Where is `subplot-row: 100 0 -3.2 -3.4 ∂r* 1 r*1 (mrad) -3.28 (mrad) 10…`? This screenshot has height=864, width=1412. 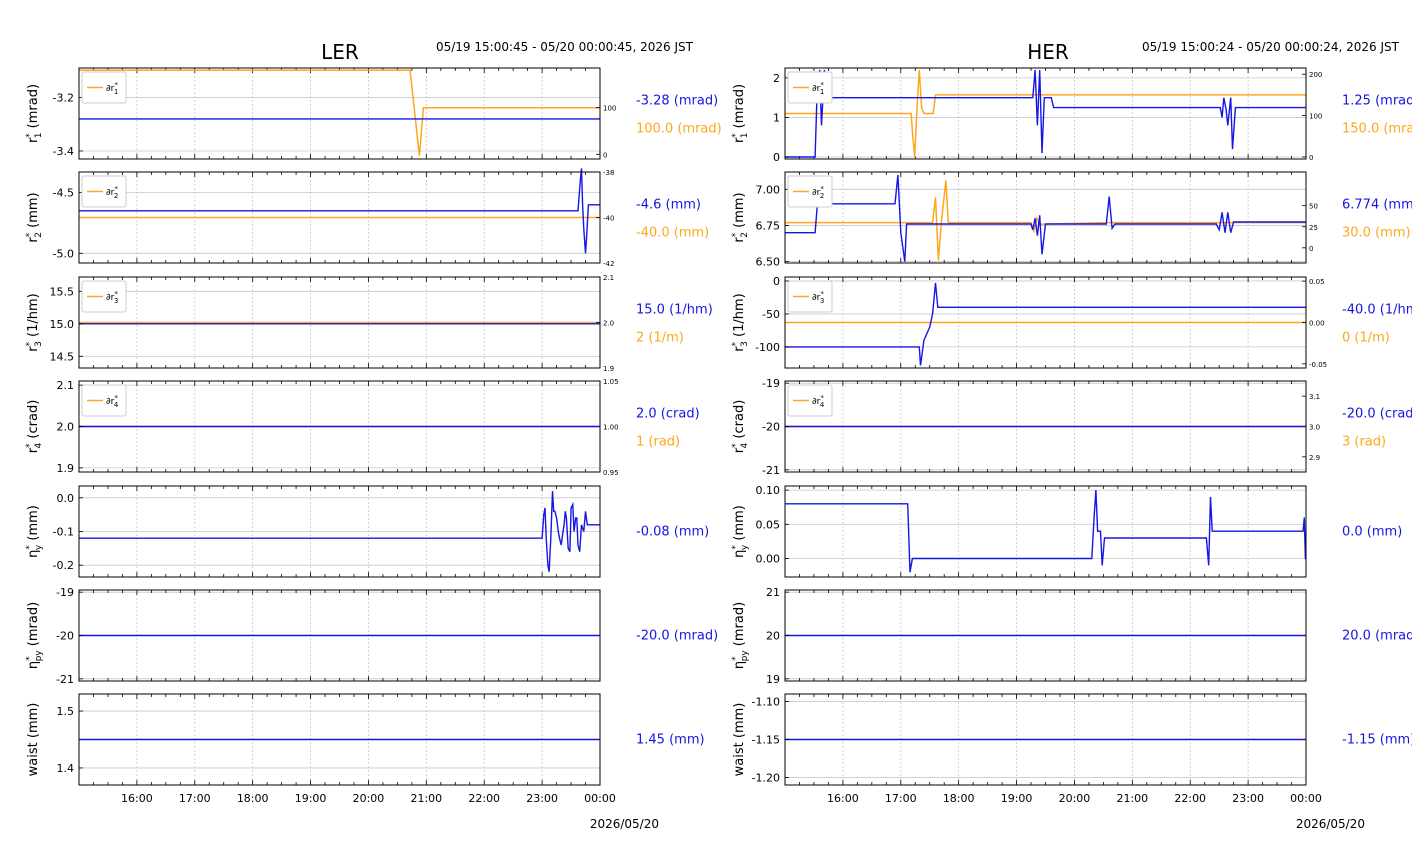 subplot-row: 100 0 -3.2 -3.4 ∂r* 1 r*1 (mrad) -3.28 (mrad) 10… is located at coordinates (373, 113).